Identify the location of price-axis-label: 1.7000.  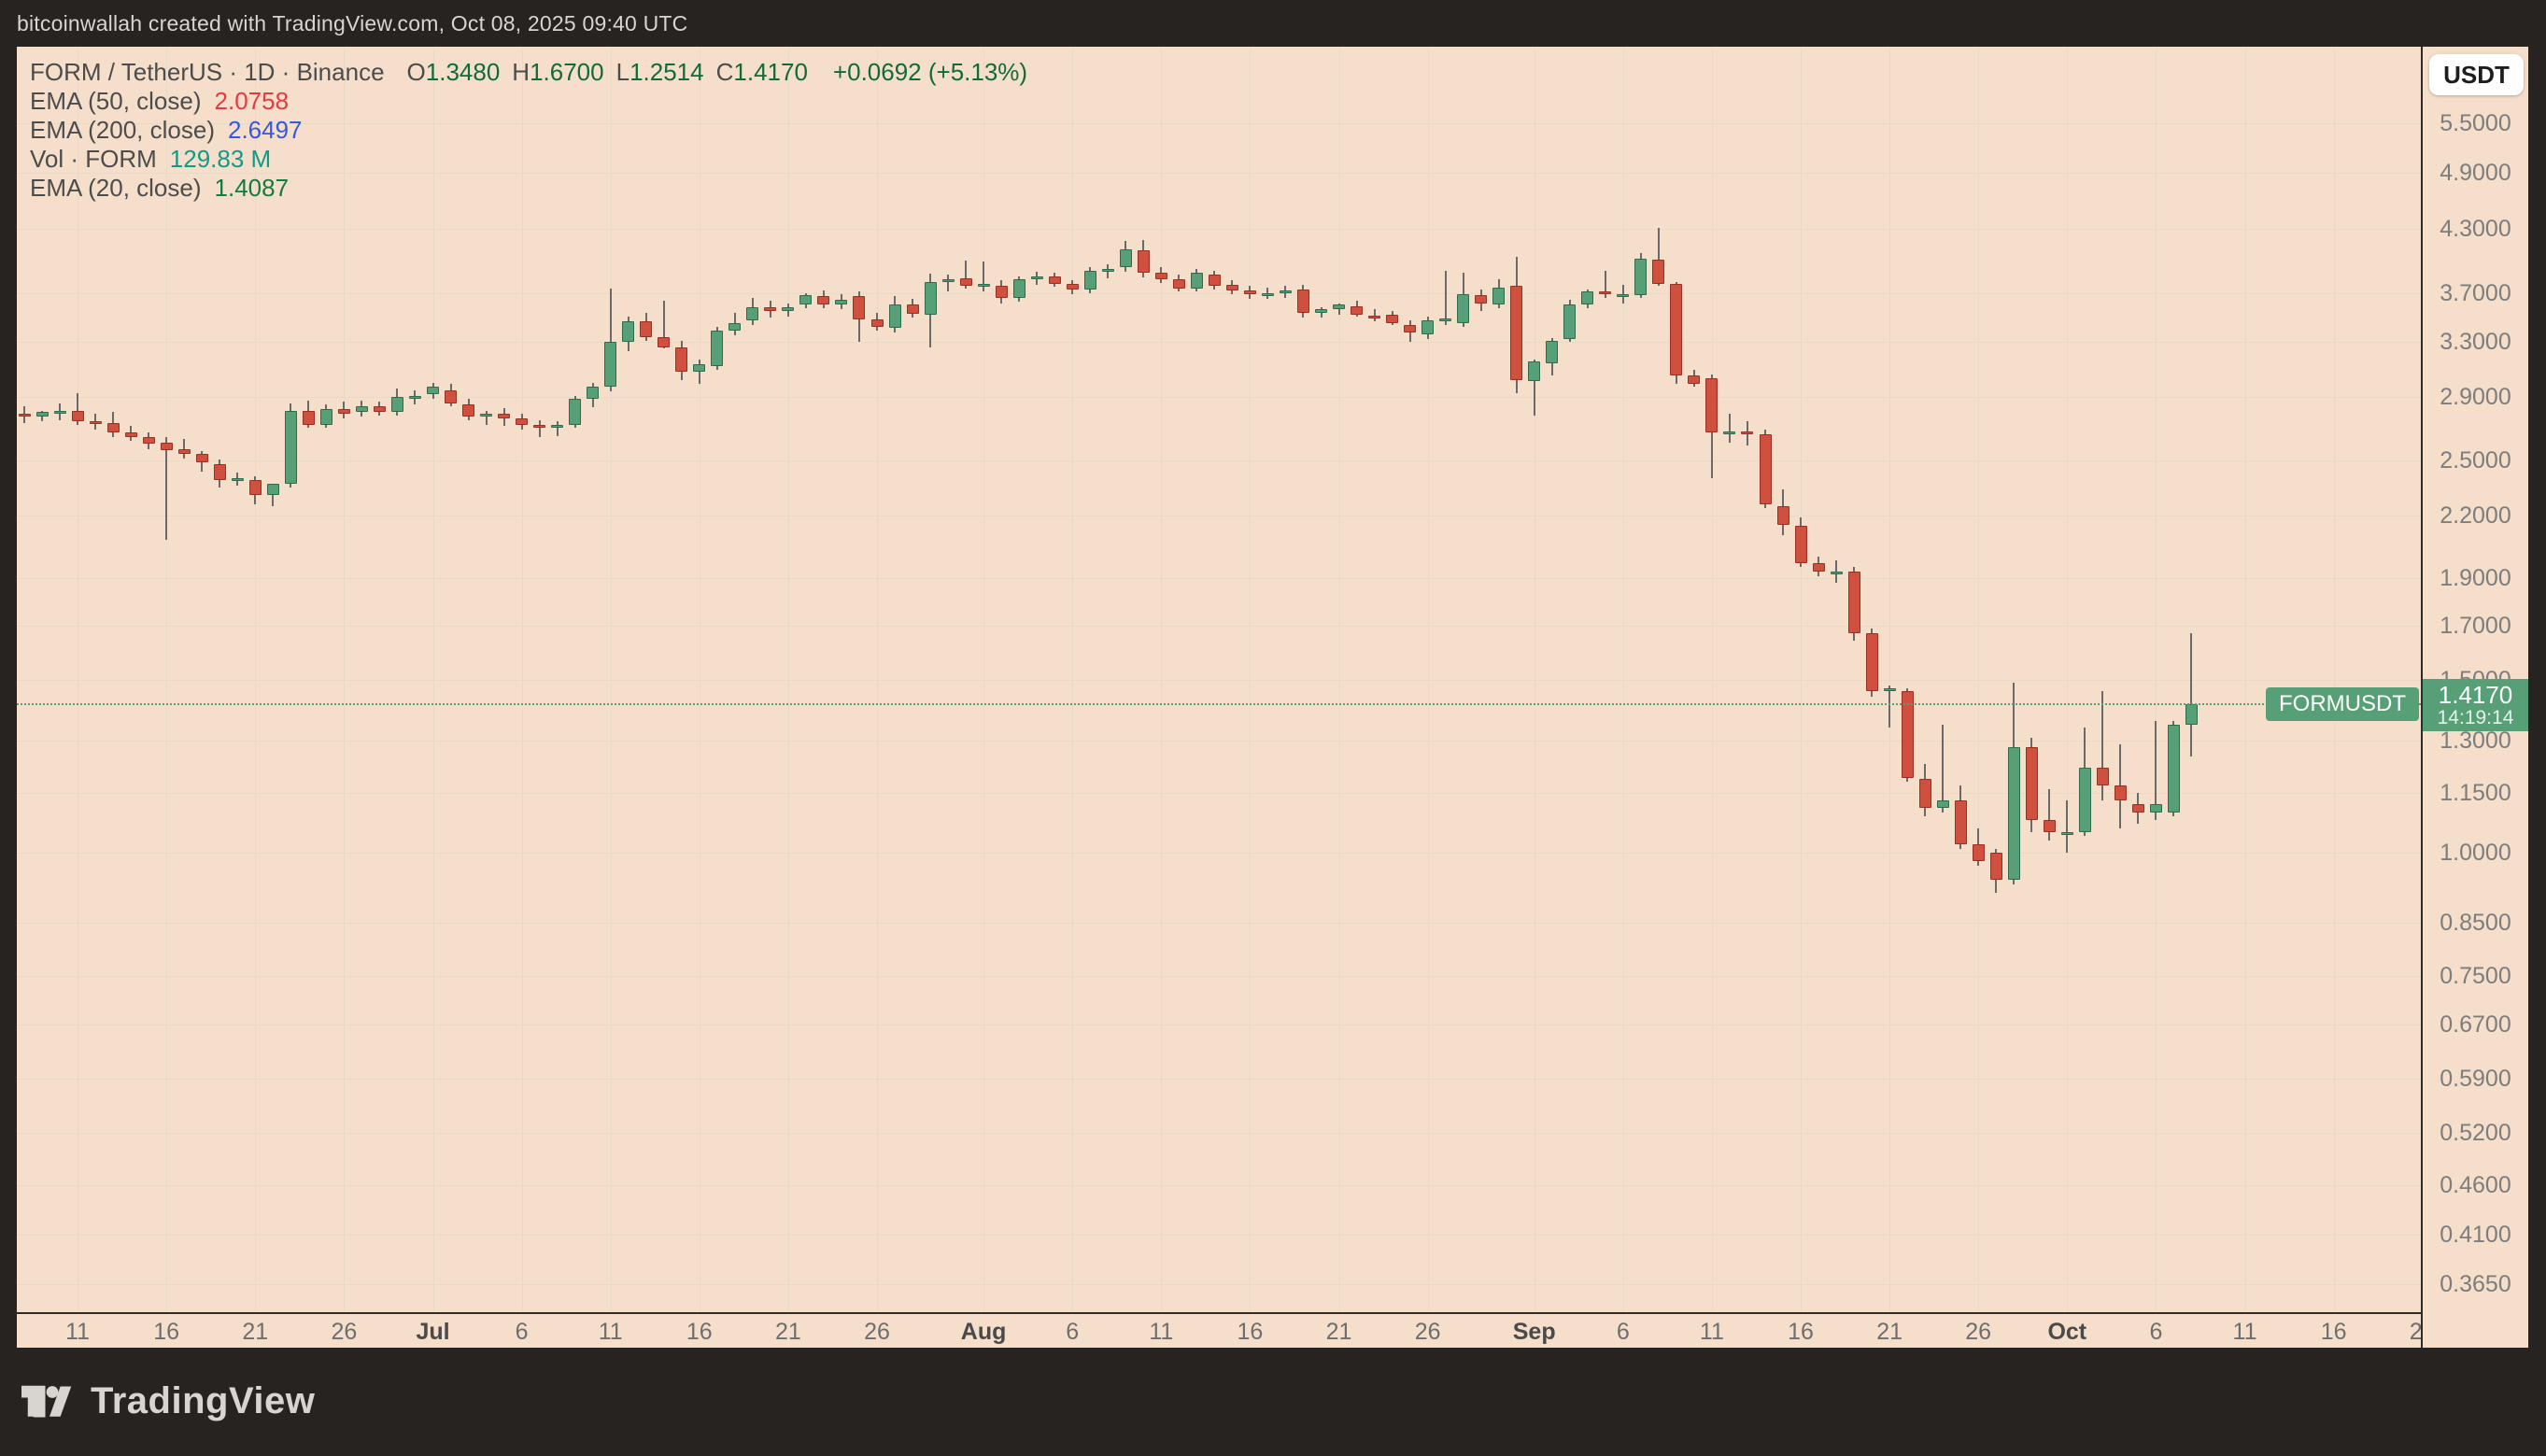
(2476, 626).